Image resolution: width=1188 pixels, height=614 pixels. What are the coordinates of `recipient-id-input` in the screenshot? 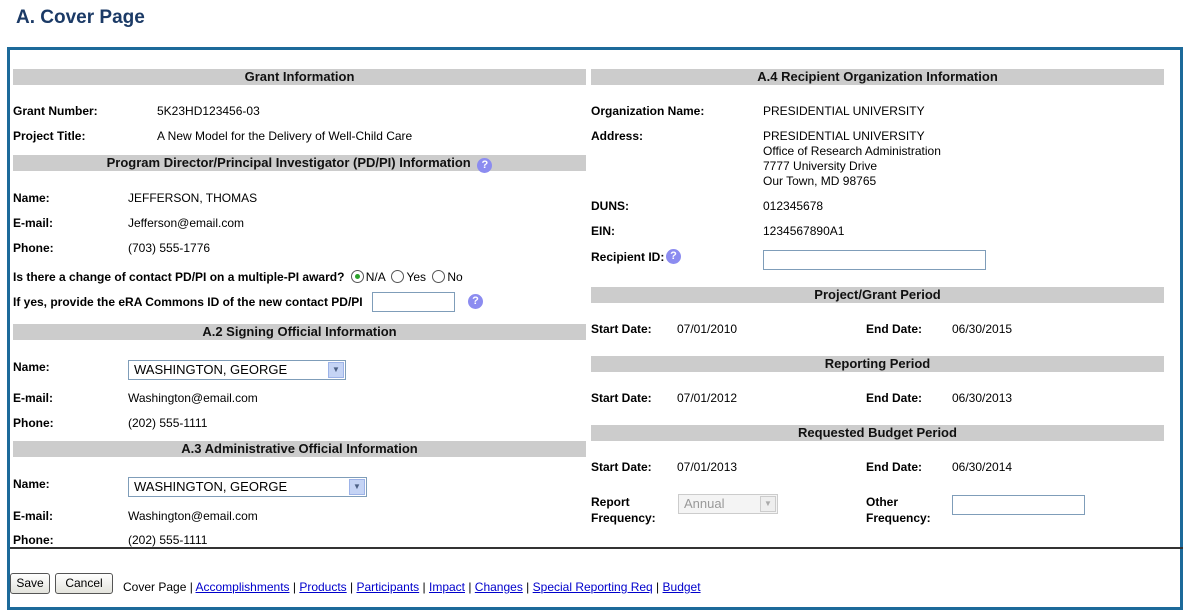 It's located at (874, 260).